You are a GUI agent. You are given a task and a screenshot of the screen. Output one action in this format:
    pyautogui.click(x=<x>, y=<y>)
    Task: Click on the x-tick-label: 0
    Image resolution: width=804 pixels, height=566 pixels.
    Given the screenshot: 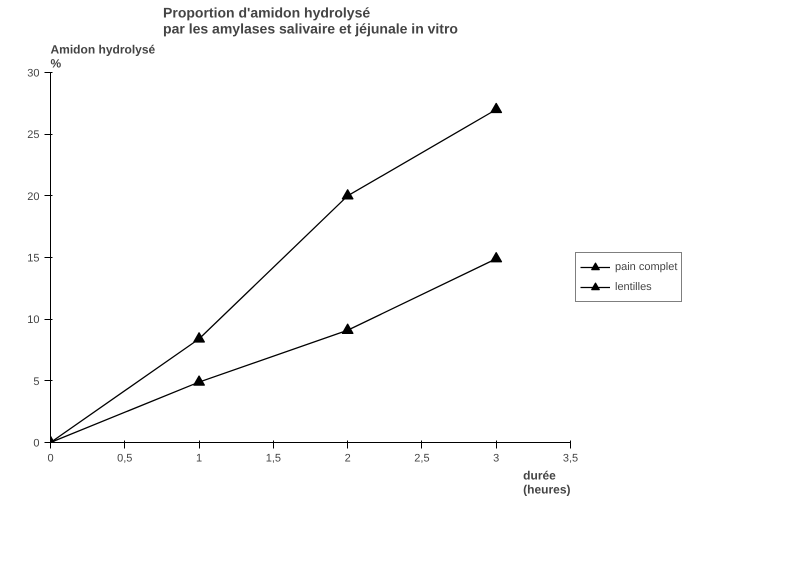 What is the action you would take?
    pyautogui.click(x=50, y=458)
    